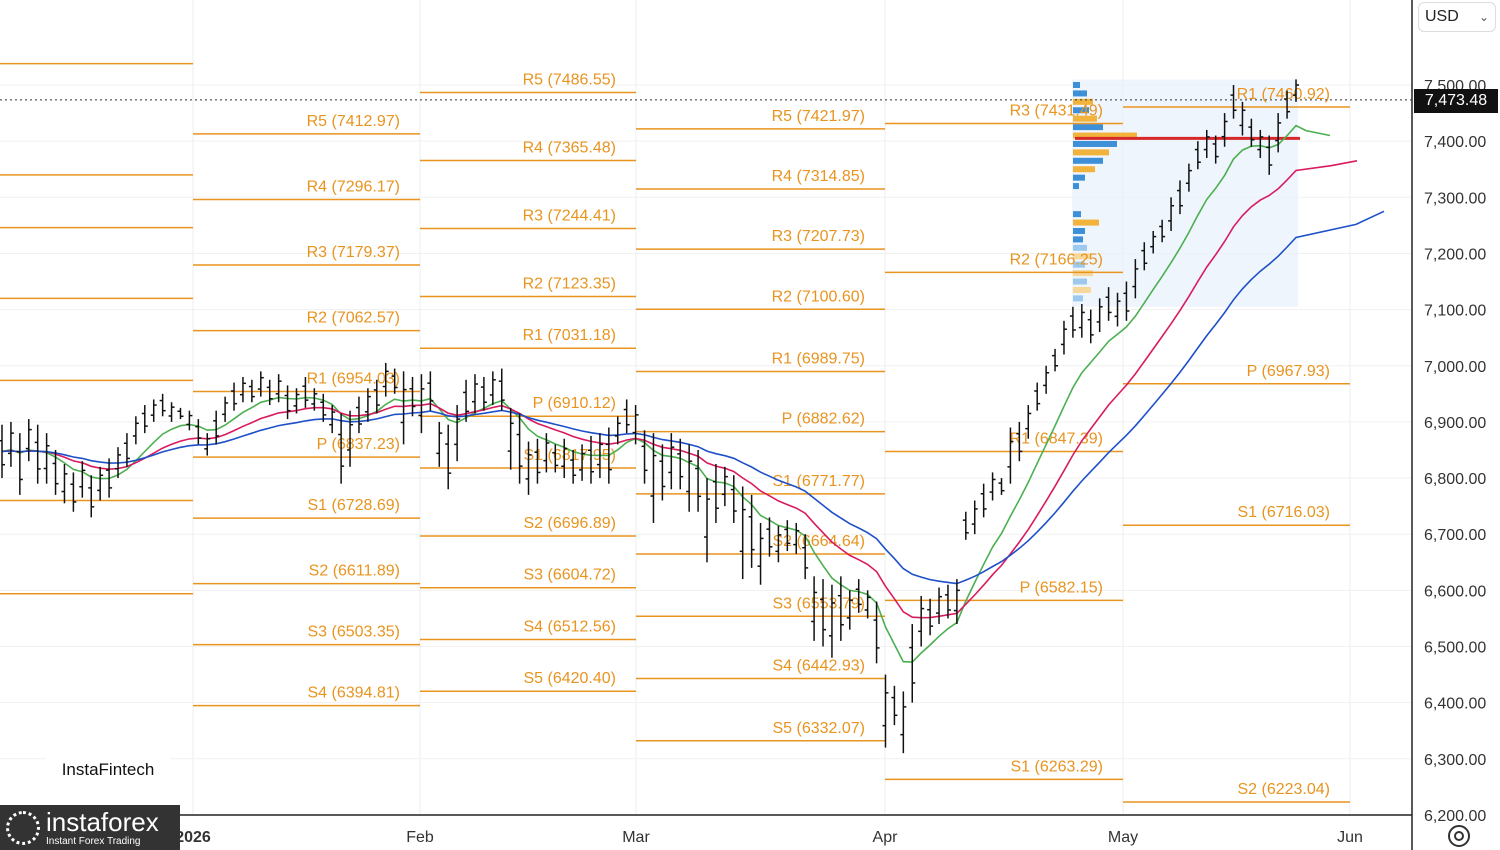 Image resolution: width=1500 pixels, height=850 pixels. I want to click on pivot-label: R1 (7031.18), so click(569, 335).